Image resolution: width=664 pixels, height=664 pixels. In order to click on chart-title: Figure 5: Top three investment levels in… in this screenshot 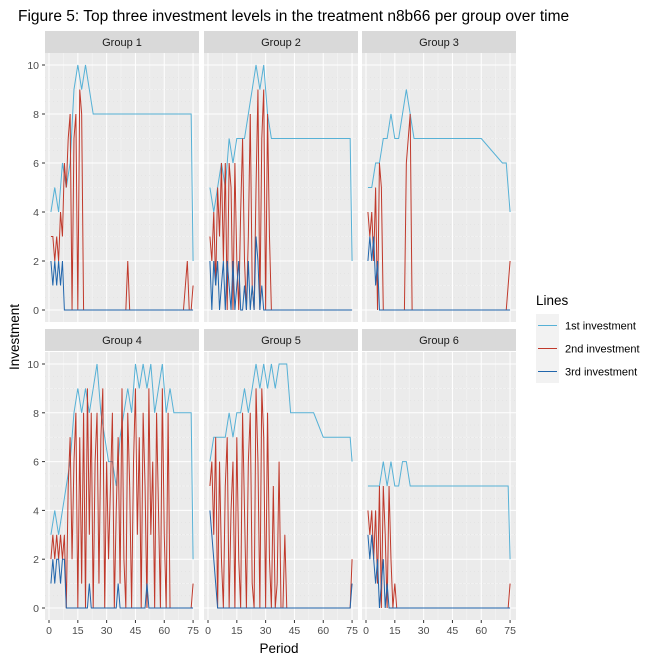, I will do `click(293, 16)`.